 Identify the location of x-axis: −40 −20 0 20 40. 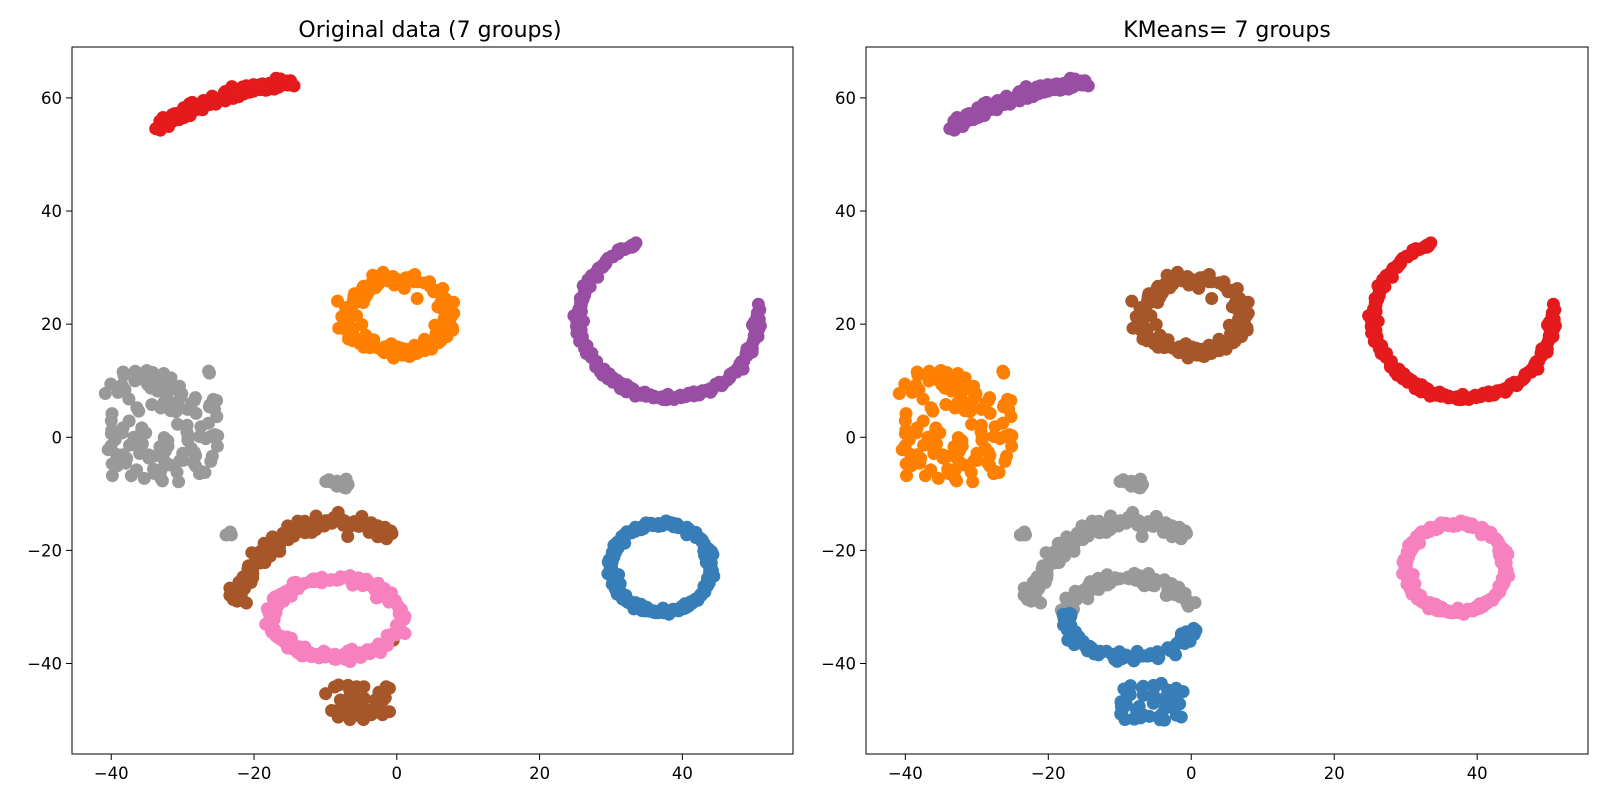
(1188, 768).